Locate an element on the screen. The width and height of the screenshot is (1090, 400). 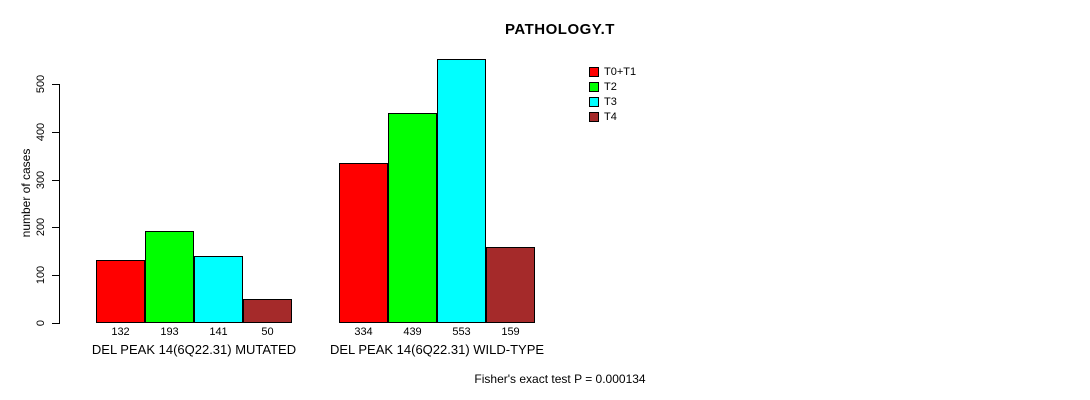
bar-t0-t1-group2 is located at coordinates (363, 243).